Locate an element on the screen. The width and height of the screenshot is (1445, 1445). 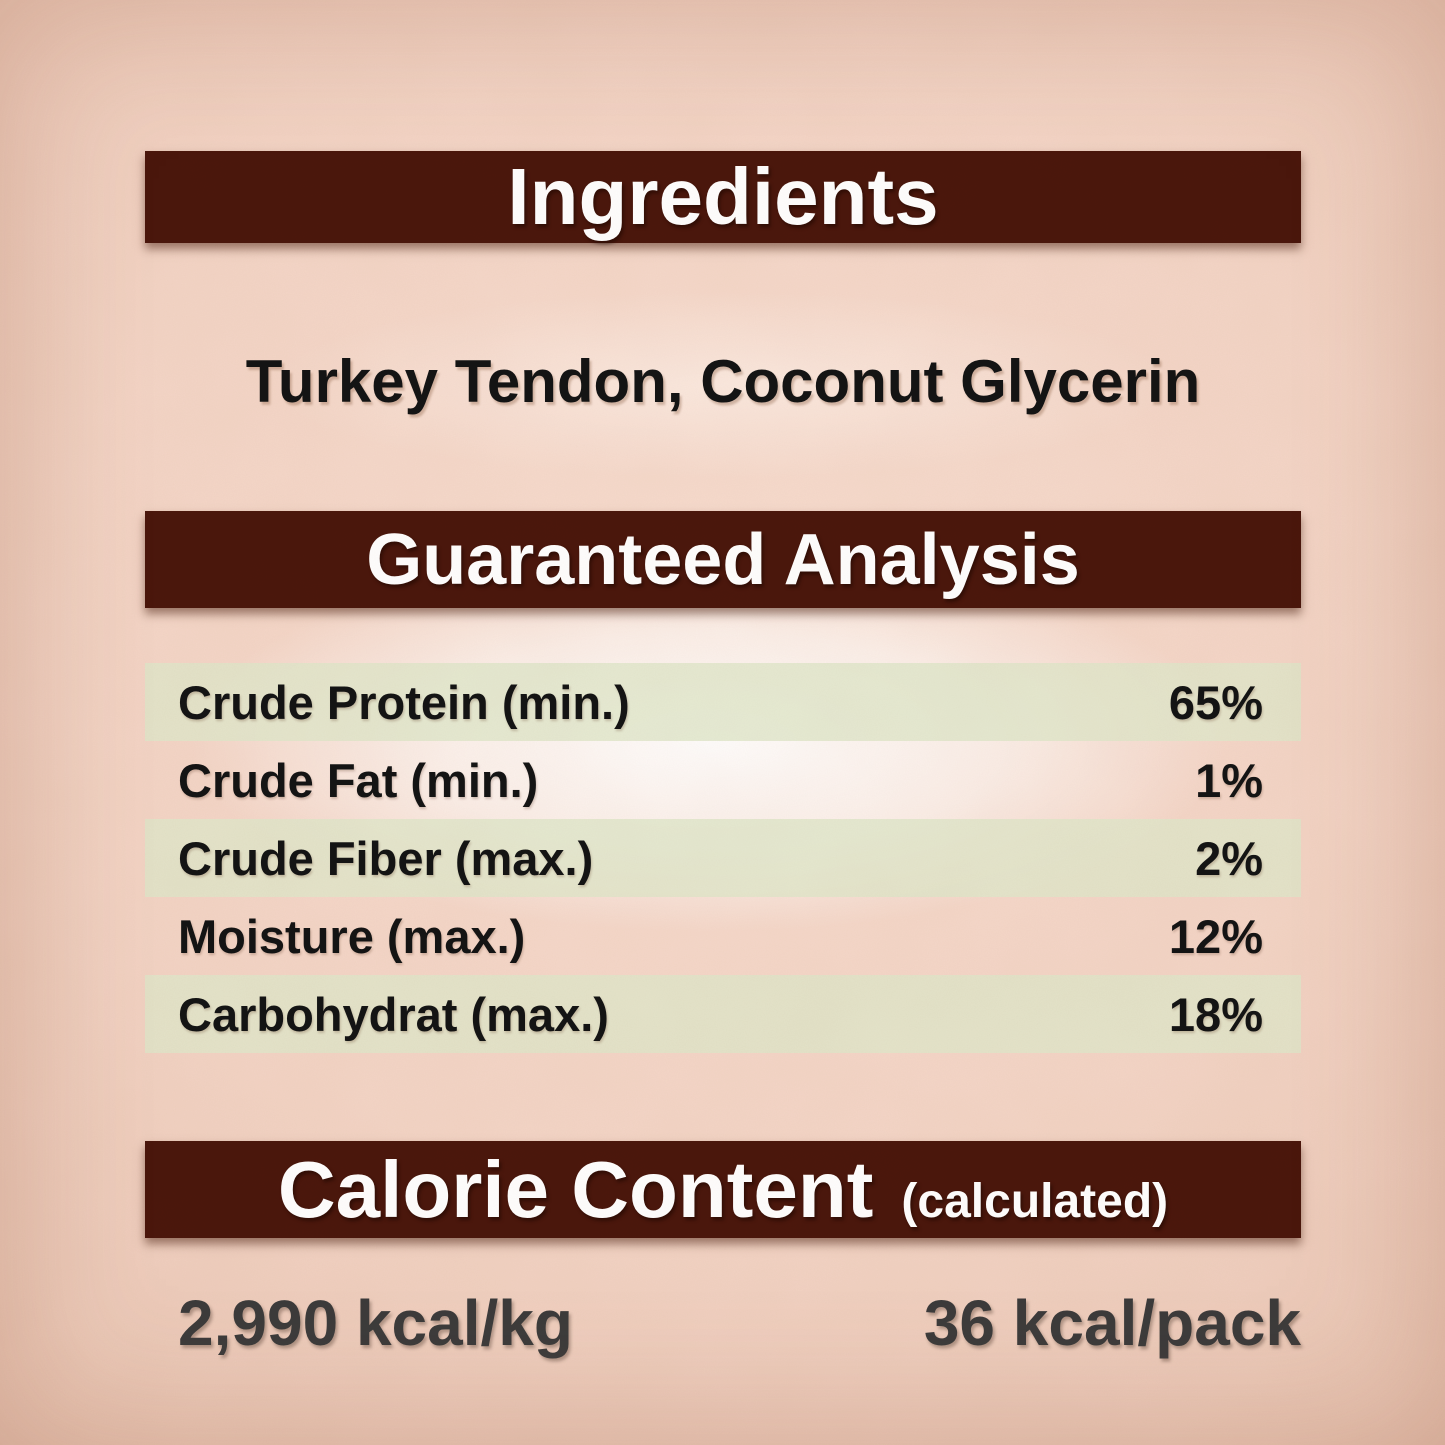
calorie-content-heading: Calorie Content is located at coordinates (575, 1189).